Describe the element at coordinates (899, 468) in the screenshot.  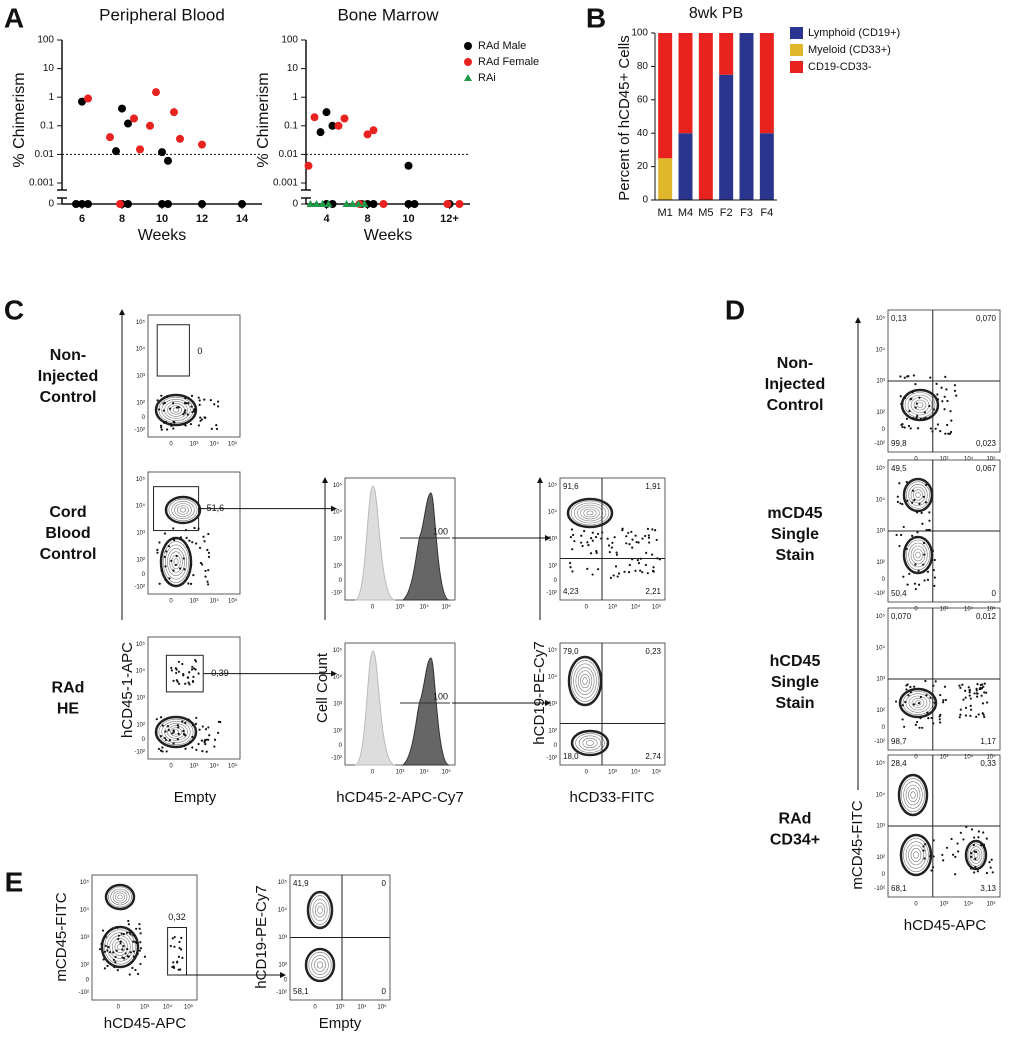
I see `quadrant-value: 49,5` at that location.